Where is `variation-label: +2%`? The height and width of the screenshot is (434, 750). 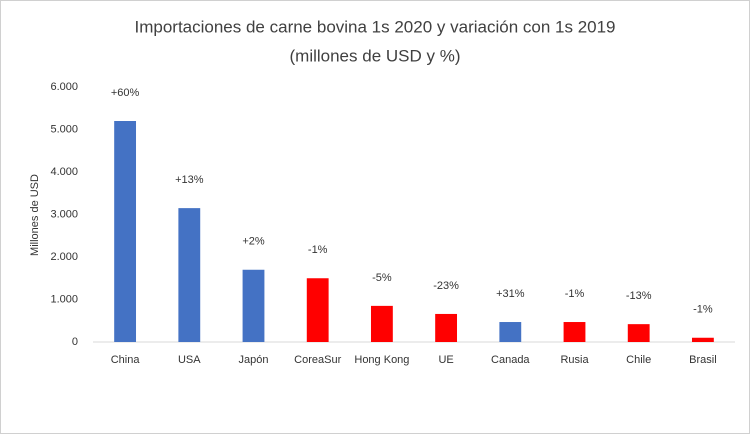 variation-label: +2% is located at coordinates (253, 242).